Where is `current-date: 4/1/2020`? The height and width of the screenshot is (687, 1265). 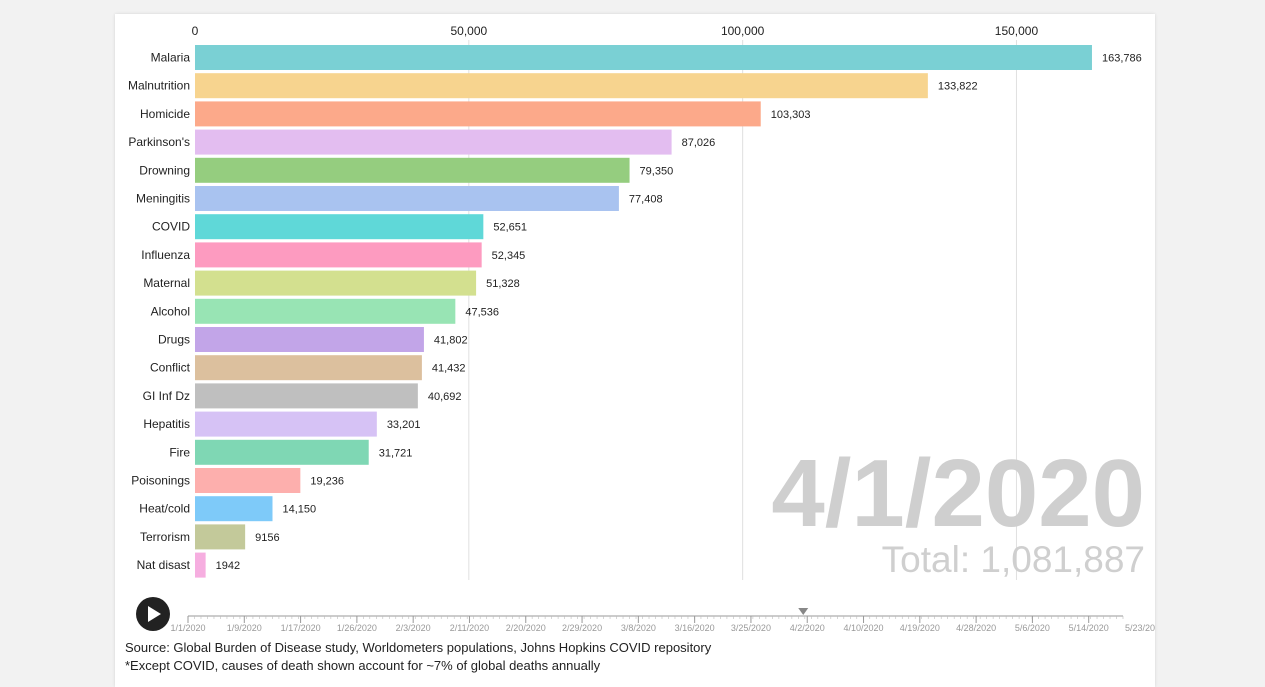
current-date: 4/1/2020 is located at coordinates (958, 493).